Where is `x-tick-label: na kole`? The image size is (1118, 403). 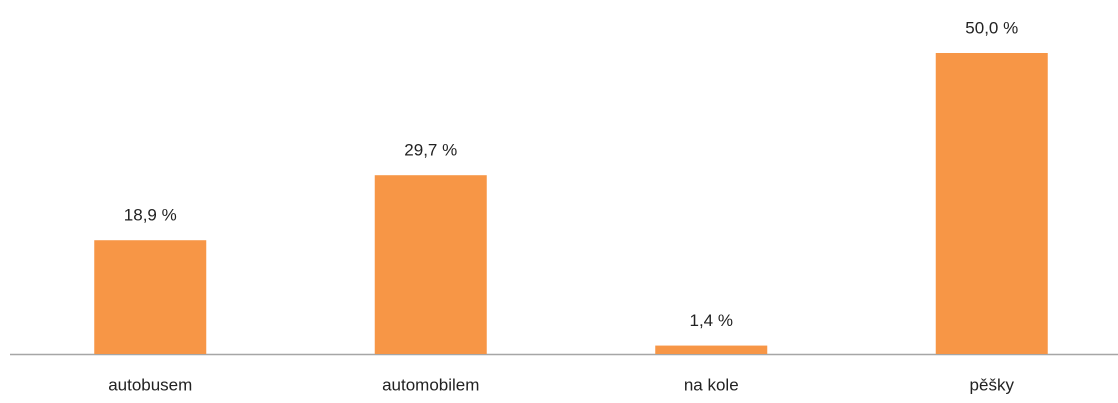
x-tick-label: na kole is located at coordinates (711, 384).